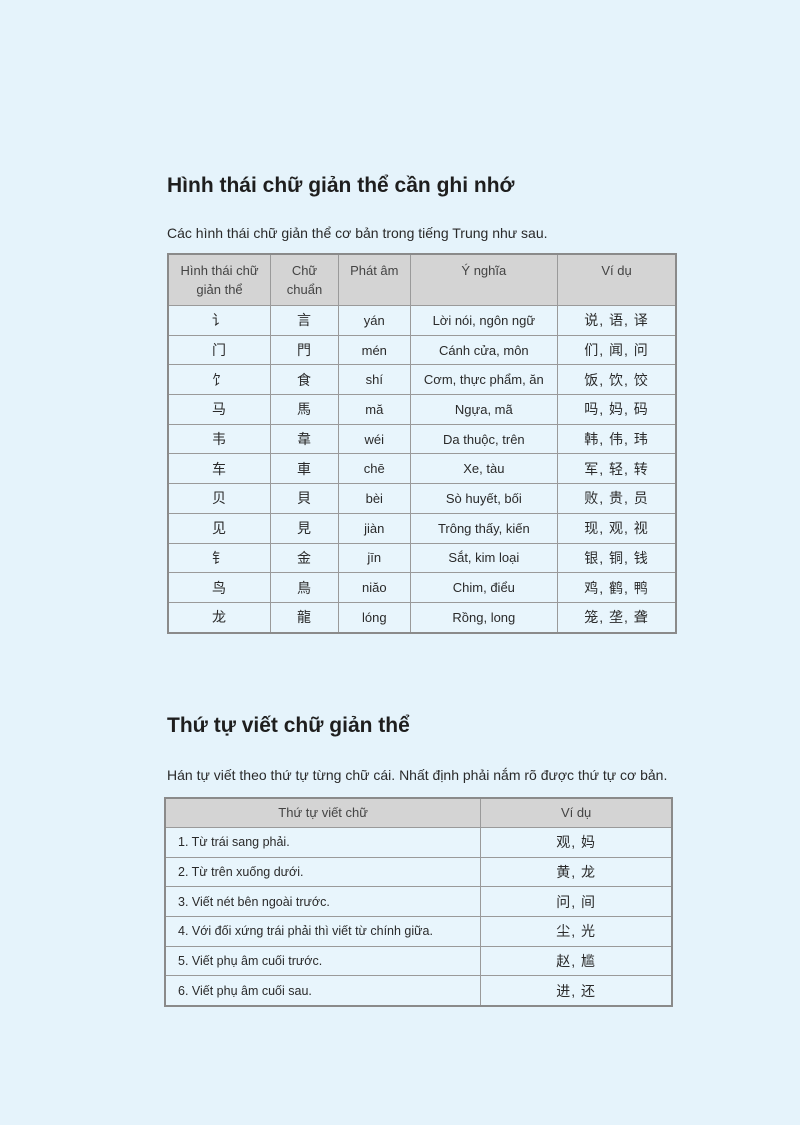 The height and width of the screenshot is (1125, 800). Describe the element at coordinates (484, 279) in the screenshot. I see `column-header: Ý nghĩa` at that location.